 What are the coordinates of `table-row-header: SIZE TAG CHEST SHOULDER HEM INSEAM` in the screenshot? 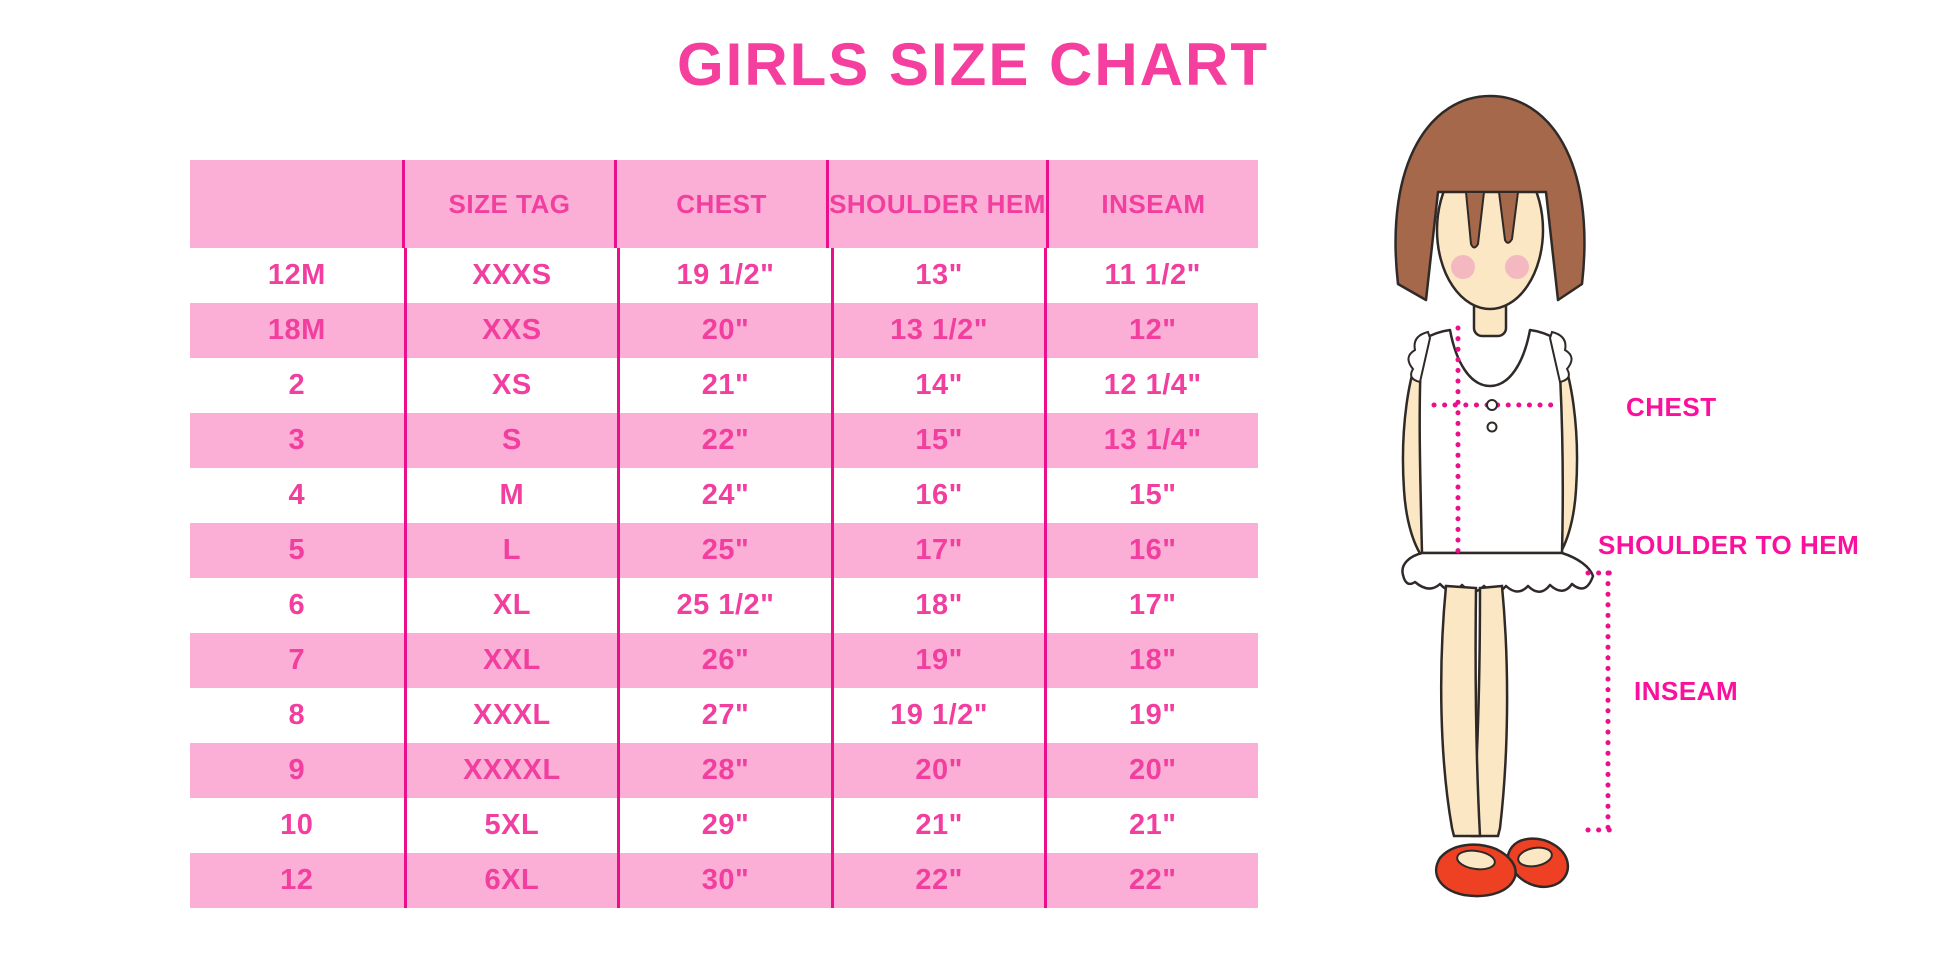 It's located at (724, 204).